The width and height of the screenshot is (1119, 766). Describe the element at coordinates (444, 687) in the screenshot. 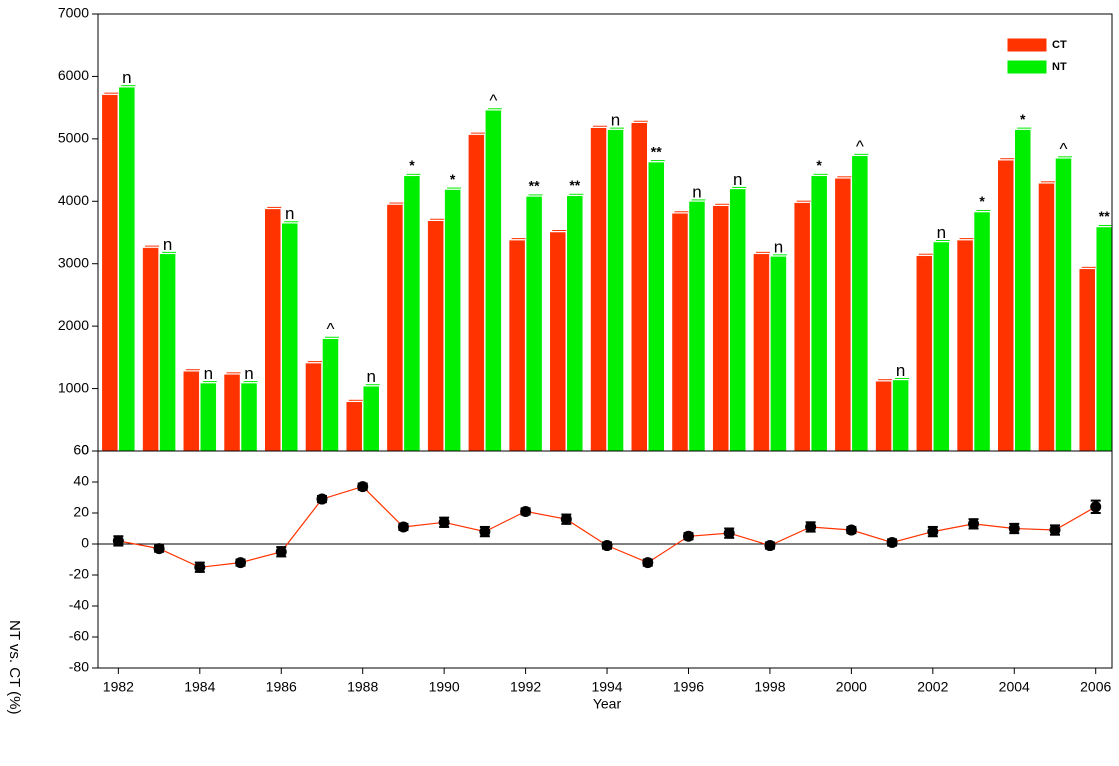

I see `x-tick-label: 1990` at that location.